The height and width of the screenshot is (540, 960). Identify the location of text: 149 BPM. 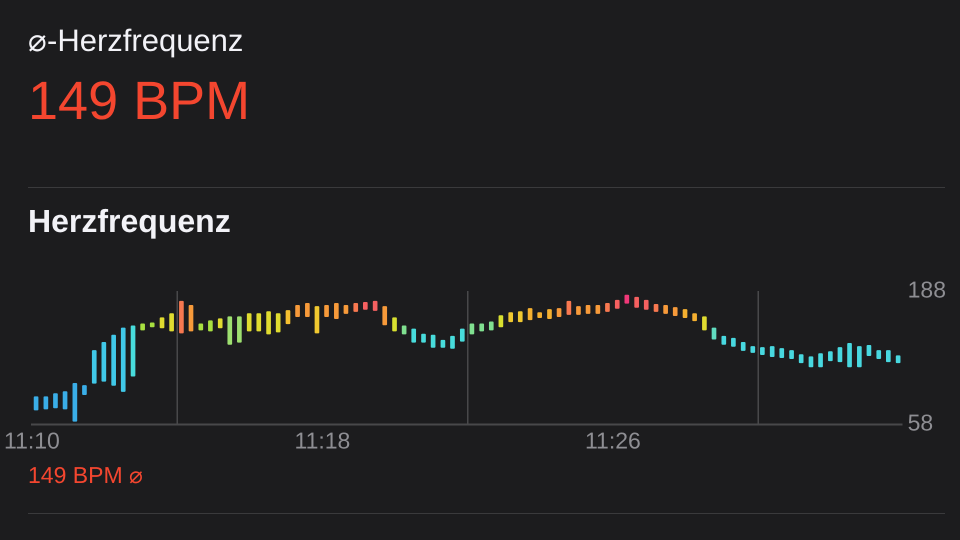
(139, 101).